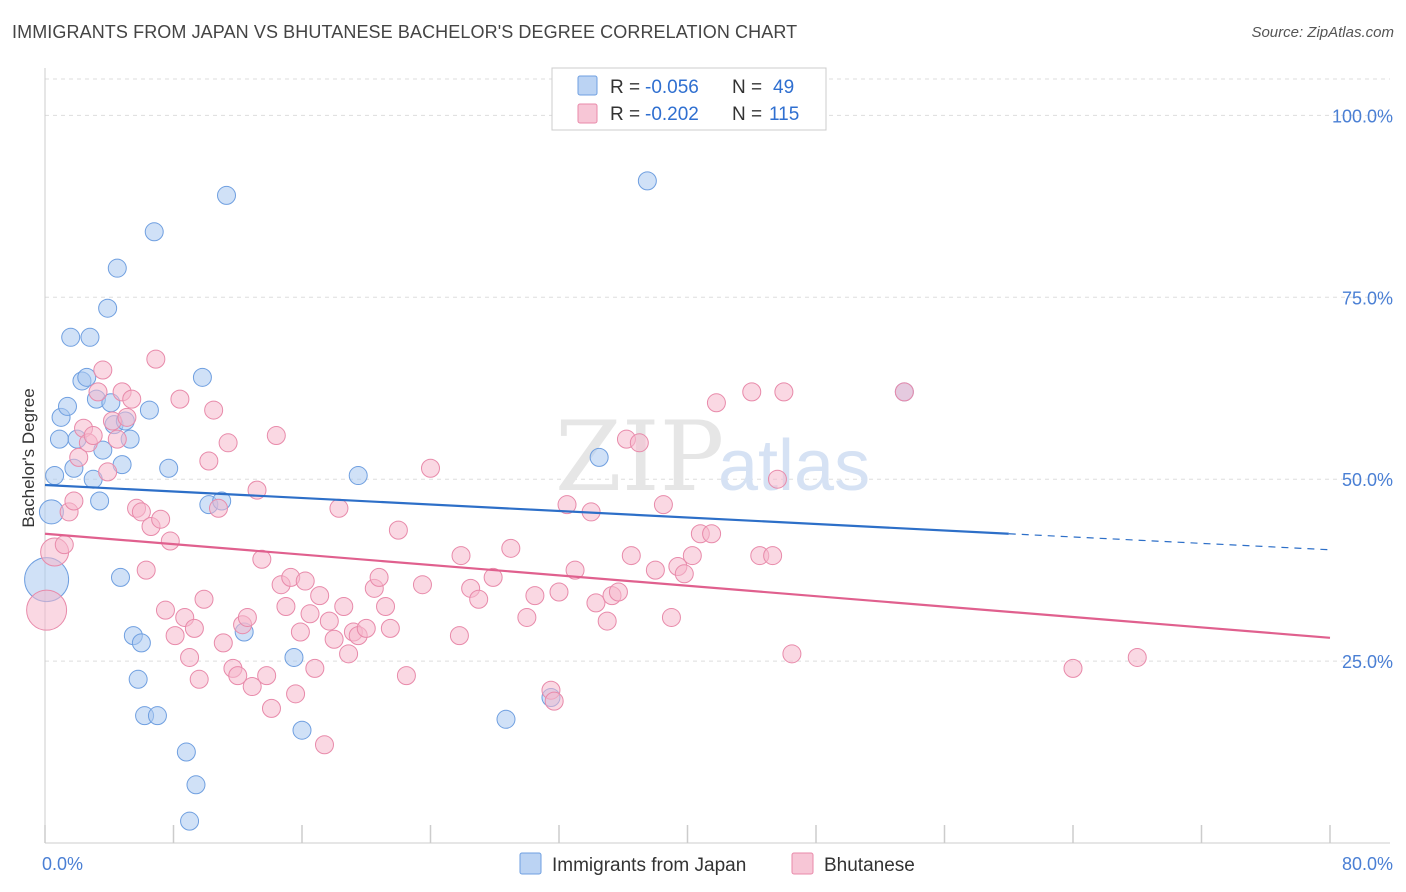 Image resolution: width=1406 pixels, height=892 pixels. I want to click on legend-r-value-japan: -0.056, so click(672, 87).